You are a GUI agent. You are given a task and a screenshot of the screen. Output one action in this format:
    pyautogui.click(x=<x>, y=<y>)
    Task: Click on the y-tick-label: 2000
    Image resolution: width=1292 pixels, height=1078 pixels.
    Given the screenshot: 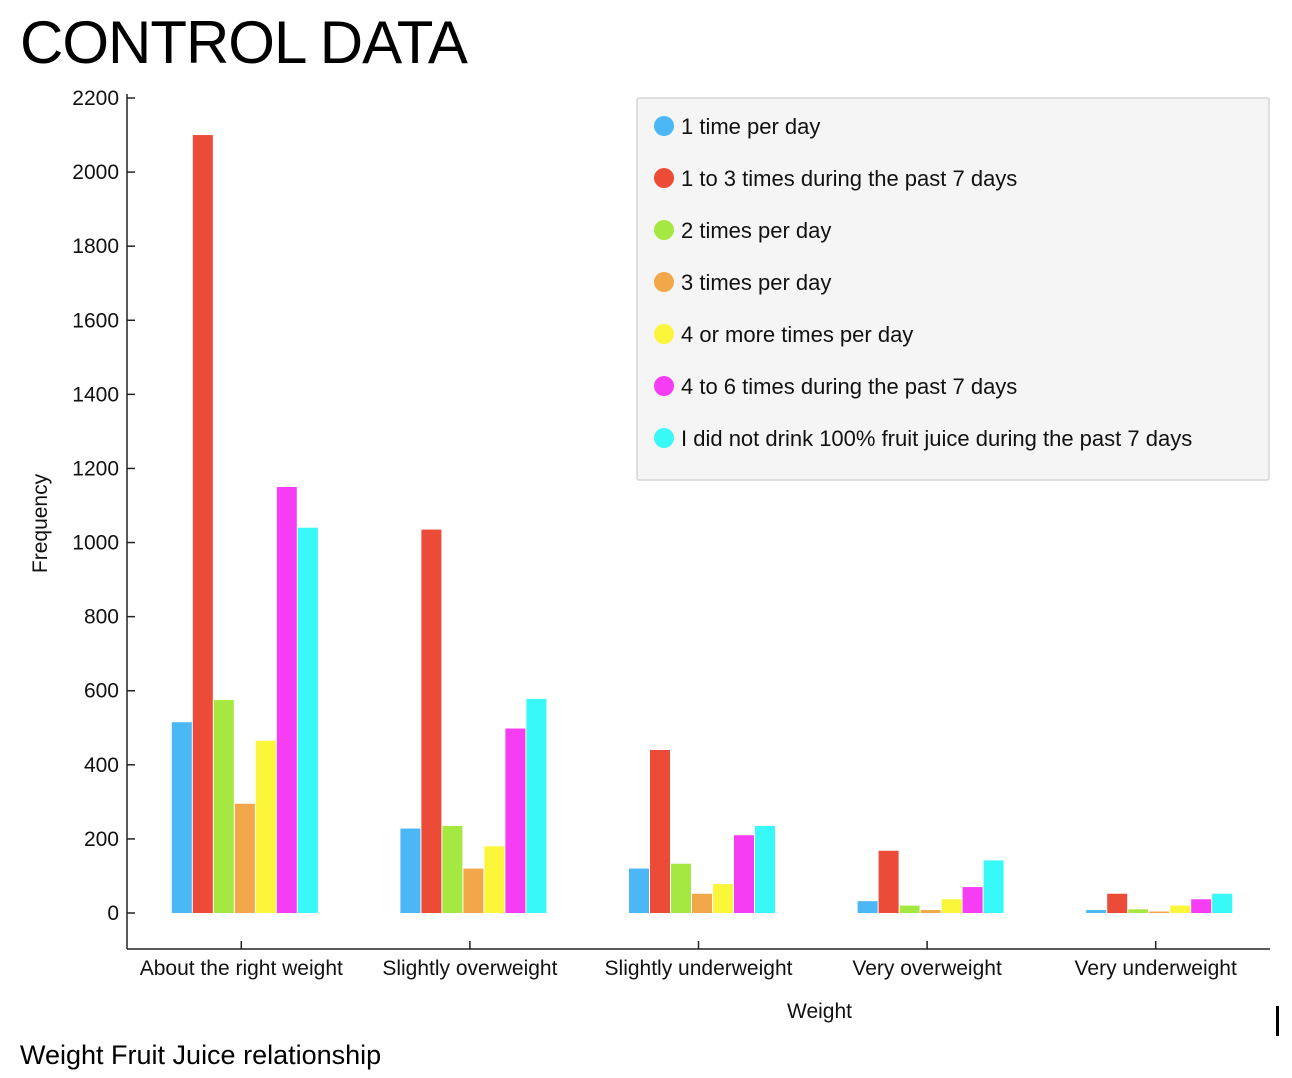 What is the action you would take?
    pyautogui.click(x=95, y=172)
    